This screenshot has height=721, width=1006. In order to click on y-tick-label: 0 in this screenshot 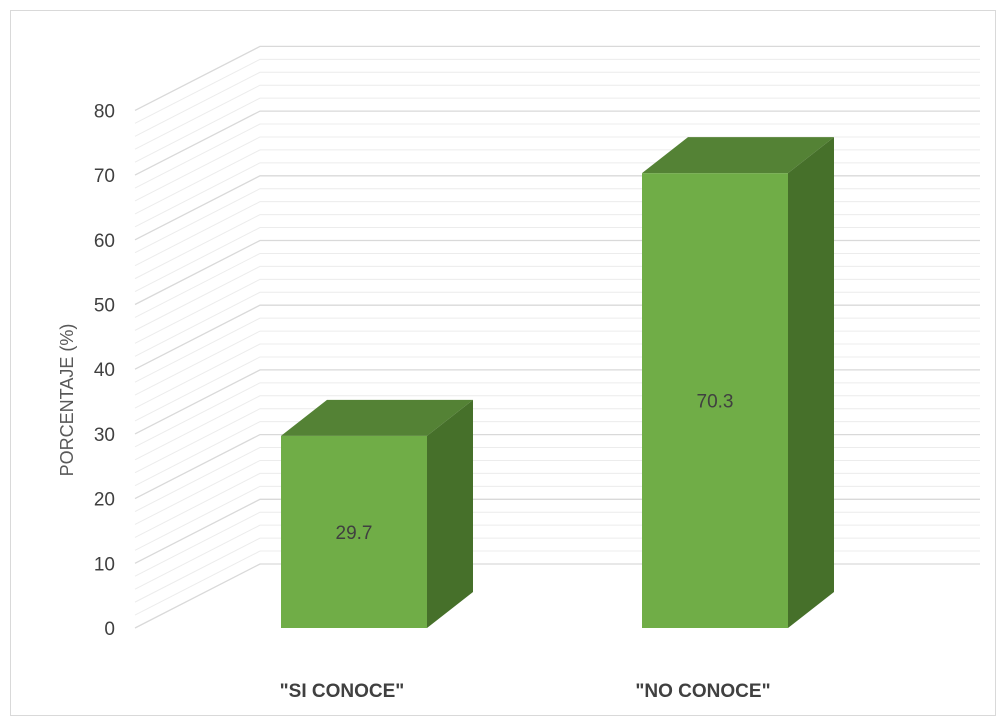, I will do `click(109, 629)`.